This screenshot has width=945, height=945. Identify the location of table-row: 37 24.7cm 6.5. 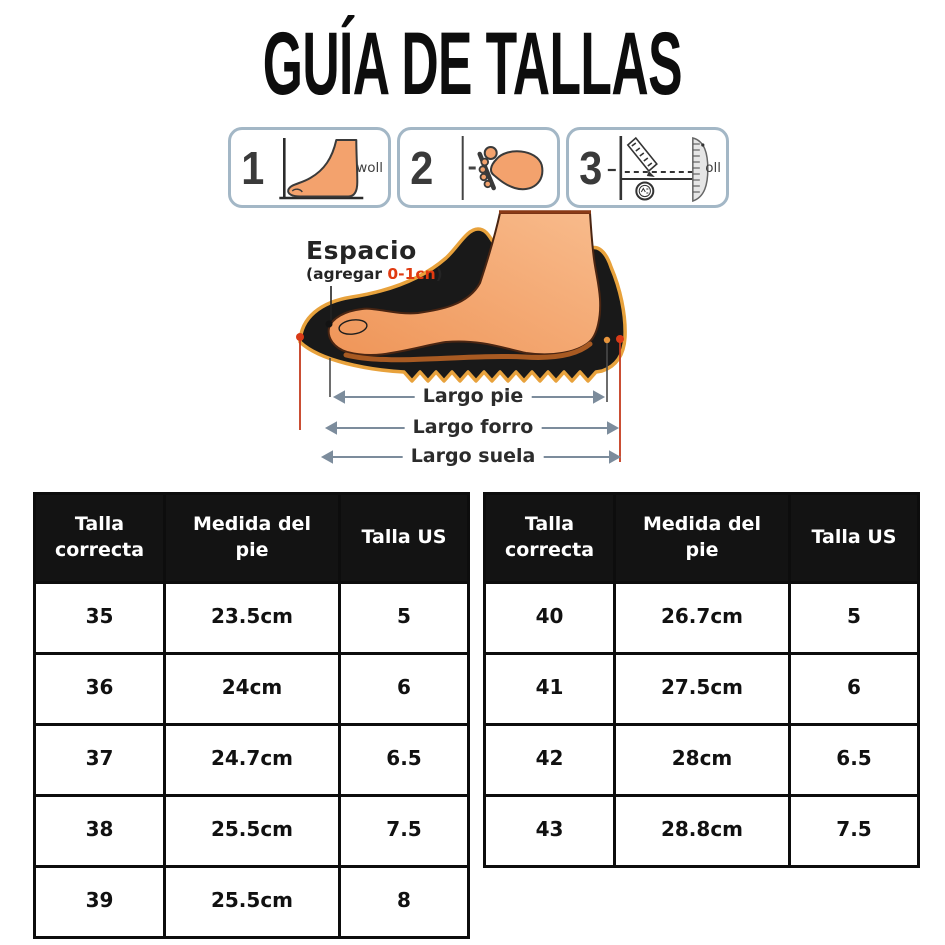
(251, 760).